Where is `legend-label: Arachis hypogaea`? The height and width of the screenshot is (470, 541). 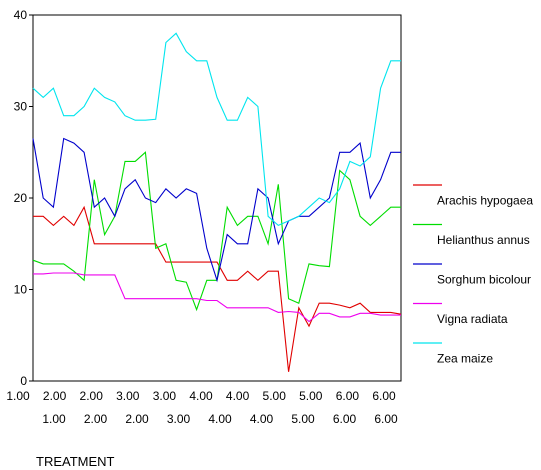 legend-label: Arachis hypogaea is located at coordinates (485, 201).